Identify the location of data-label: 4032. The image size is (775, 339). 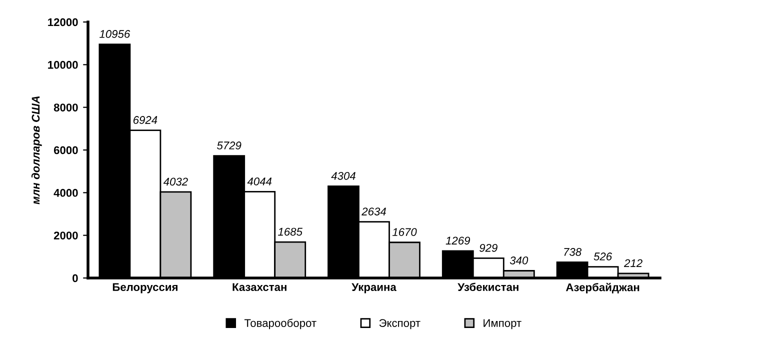
(175, 182).